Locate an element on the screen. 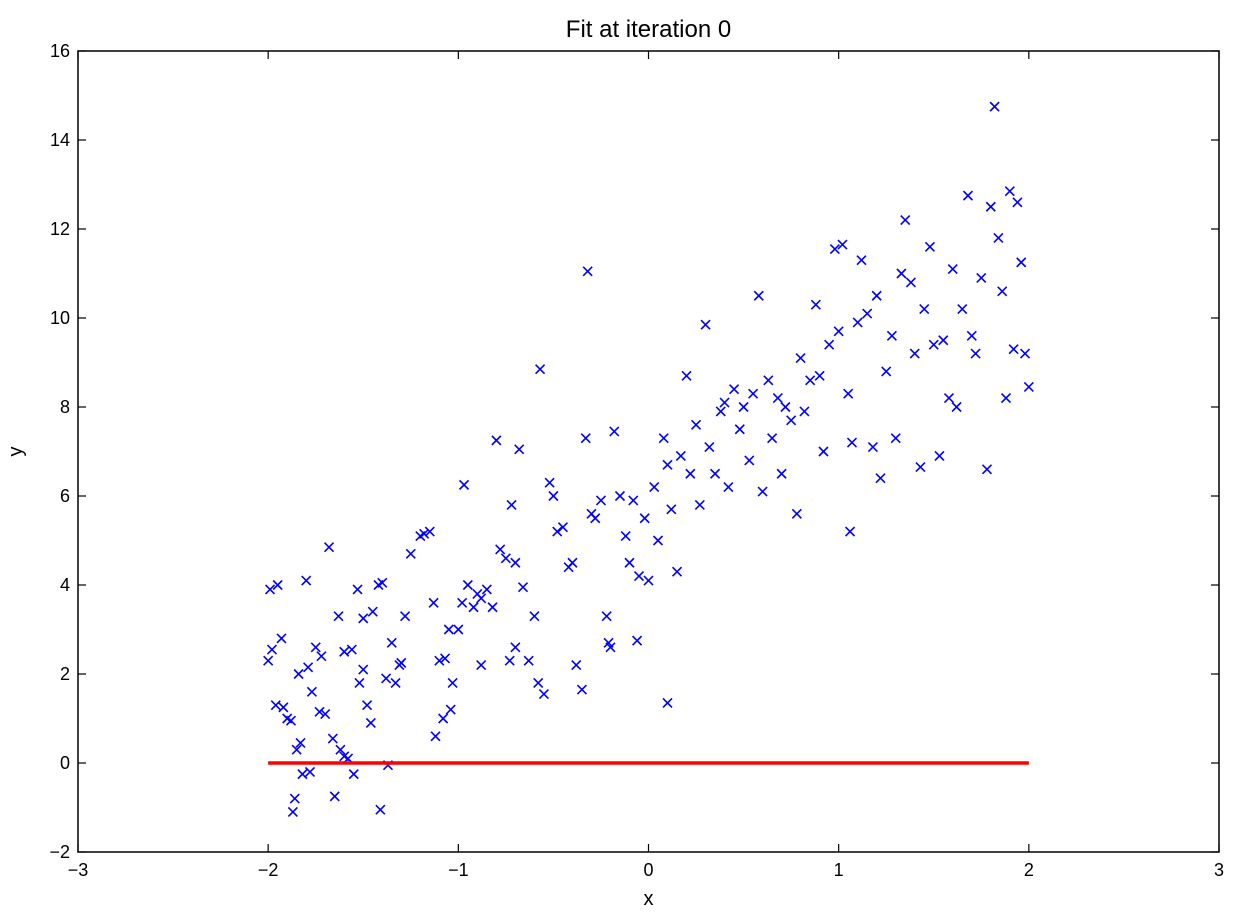 This screenshot has height=915, width=1235. x-tick-label: −2 is located at coordinates (268, 870).